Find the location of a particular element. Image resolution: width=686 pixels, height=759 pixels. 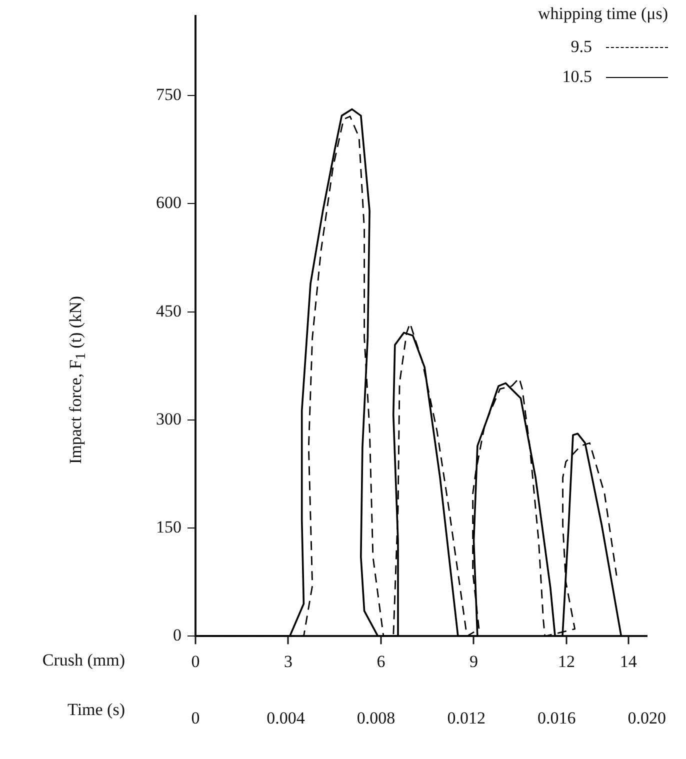

x-tick-label: 9 is located at coordinates (473, 661).